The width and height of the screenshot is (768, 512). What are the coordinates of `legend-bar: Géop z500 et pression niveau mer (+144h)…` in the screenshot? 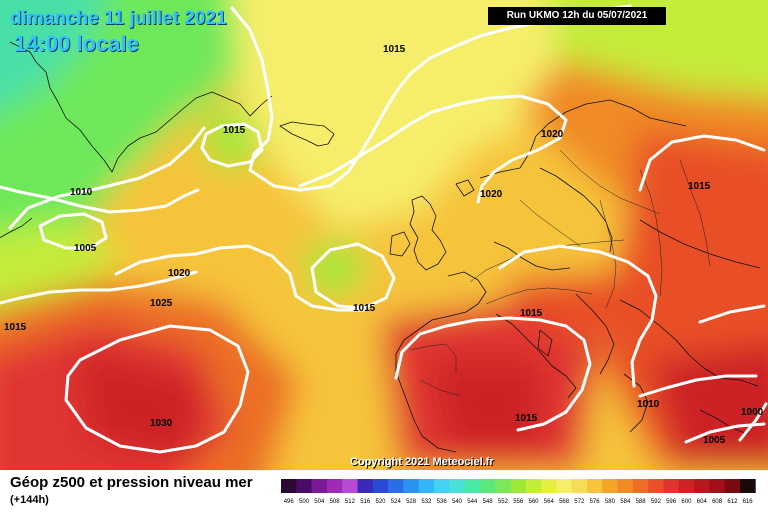 It's located at (384, 491).